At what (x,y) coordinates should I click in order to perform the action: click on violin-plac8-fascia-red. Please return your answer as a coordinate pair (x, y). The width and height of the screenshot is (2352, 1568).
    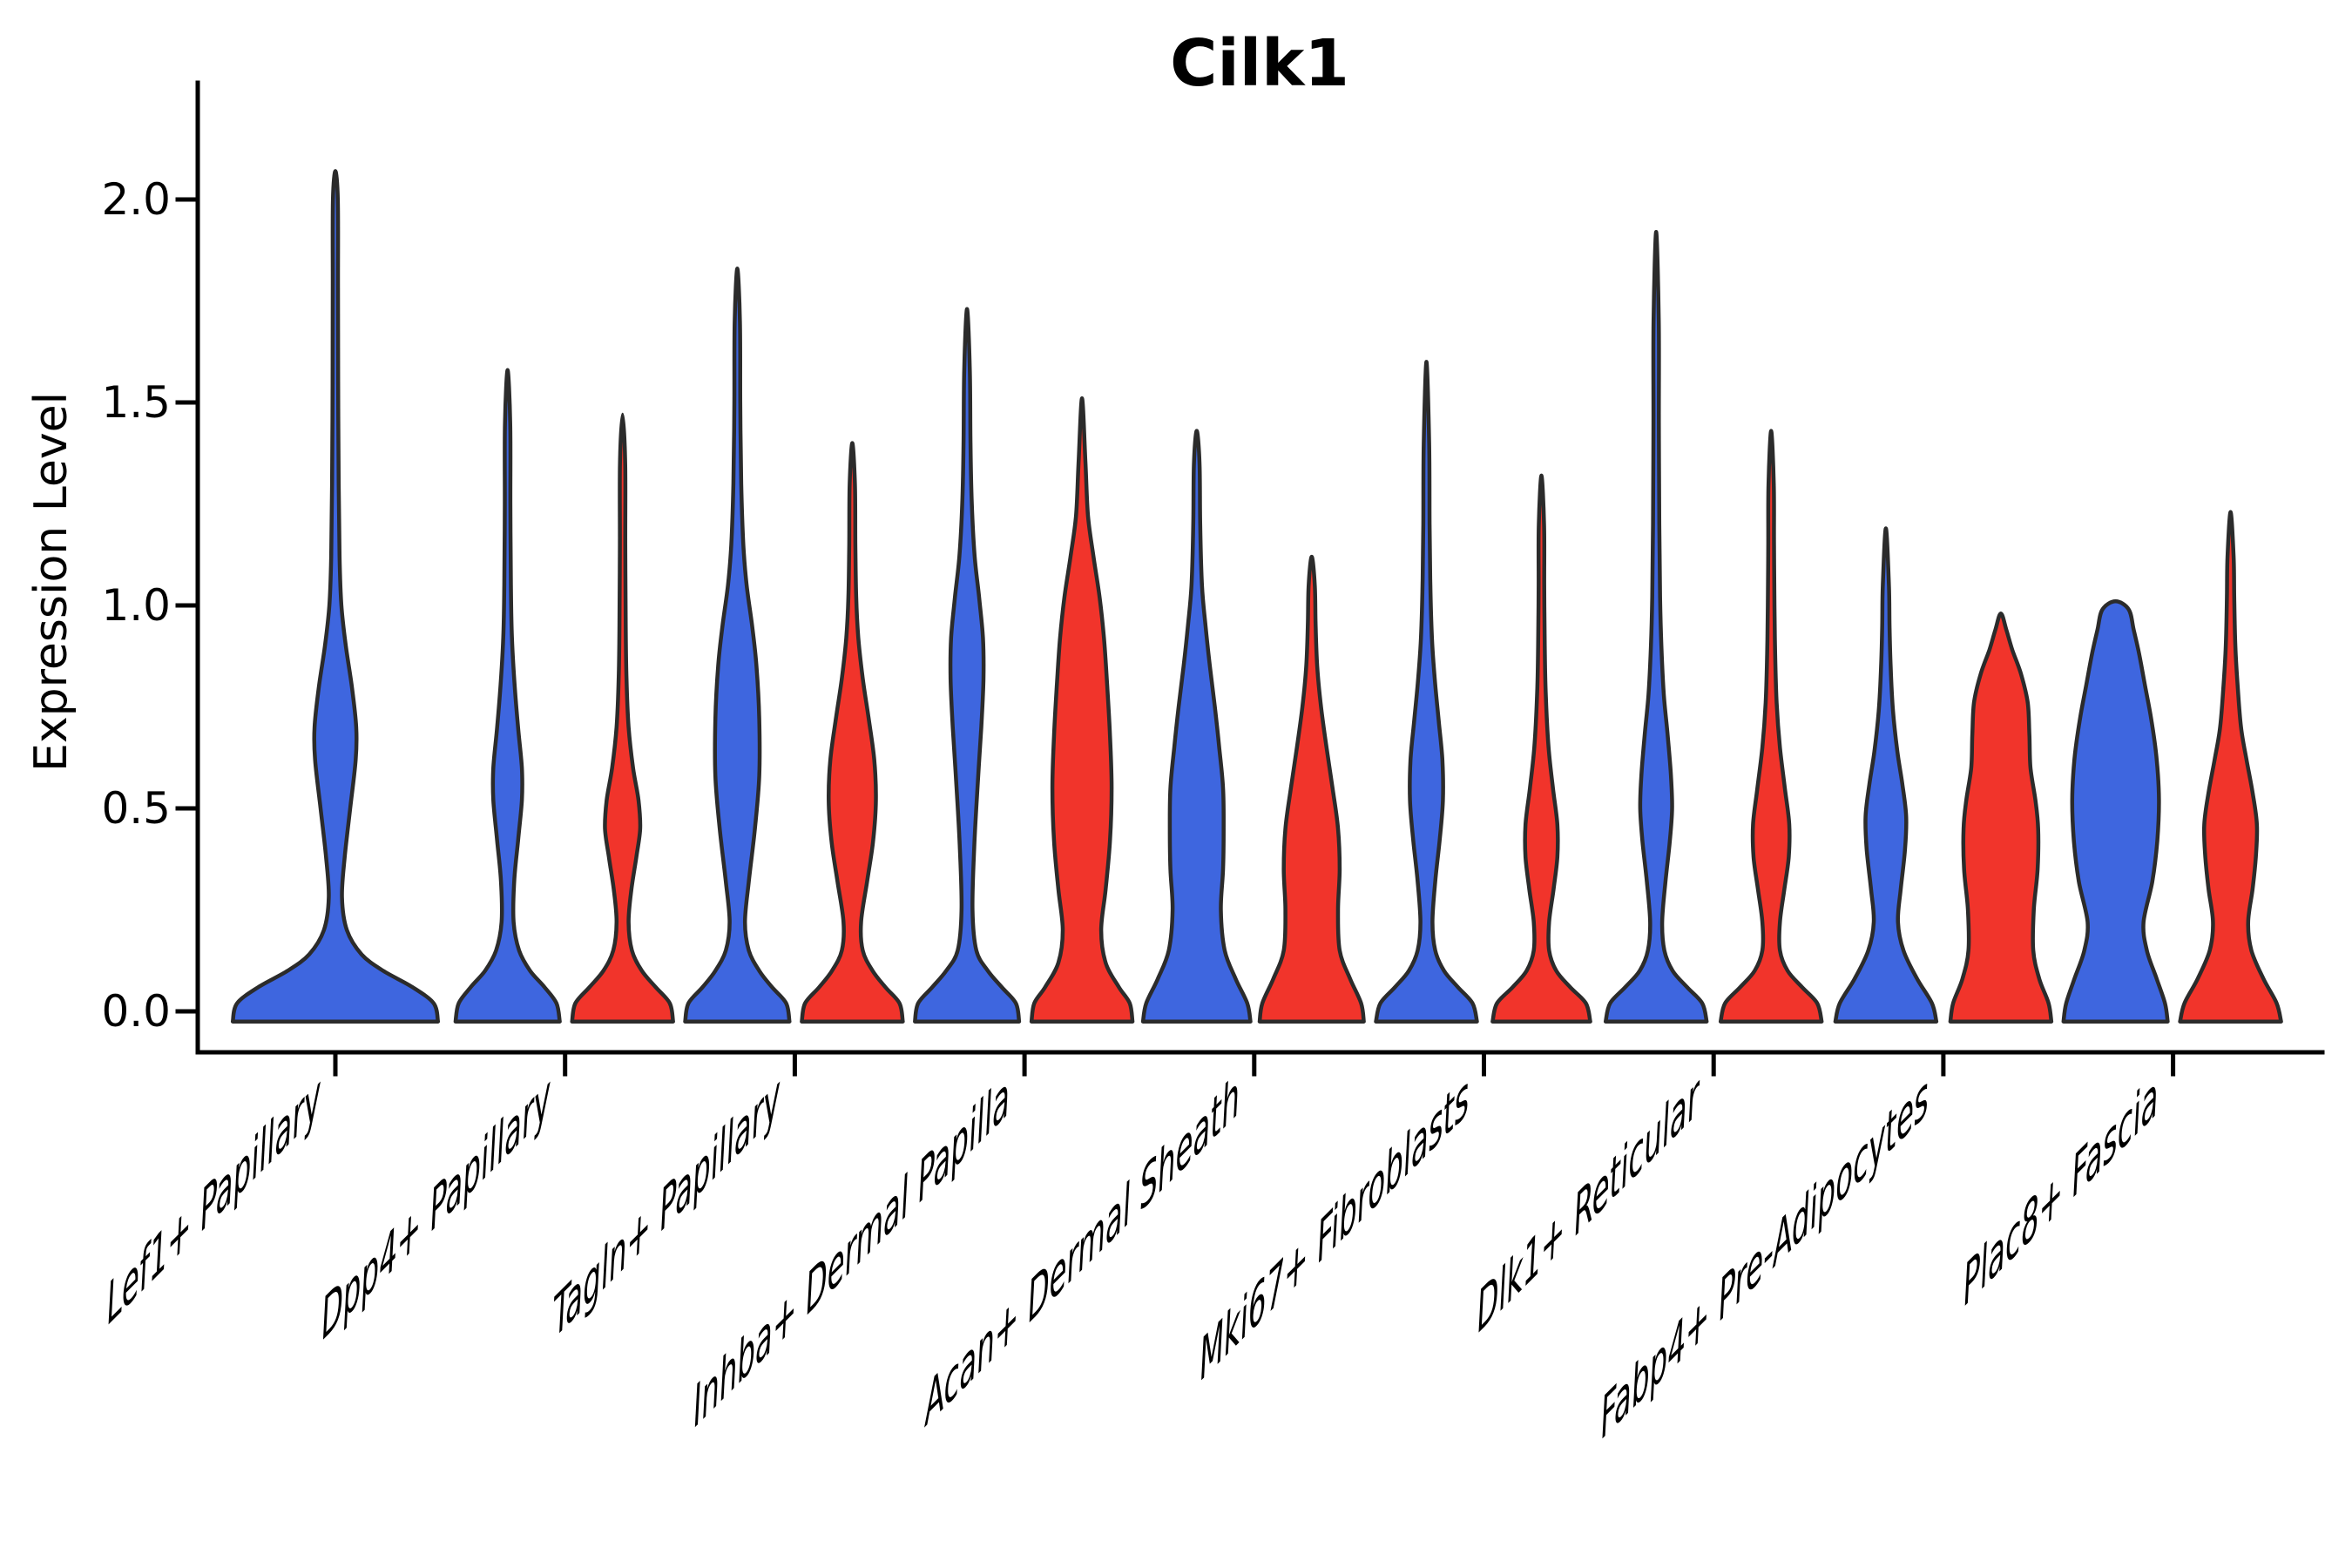
    Looking at the image, I should click on (2230, 767).